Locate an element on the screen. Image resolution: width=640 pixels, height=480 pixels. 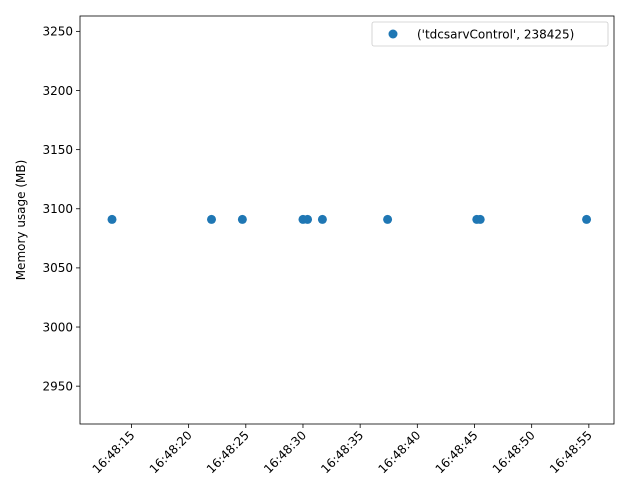
y-tick-label: 3000 is located at coordinates (57, 327).